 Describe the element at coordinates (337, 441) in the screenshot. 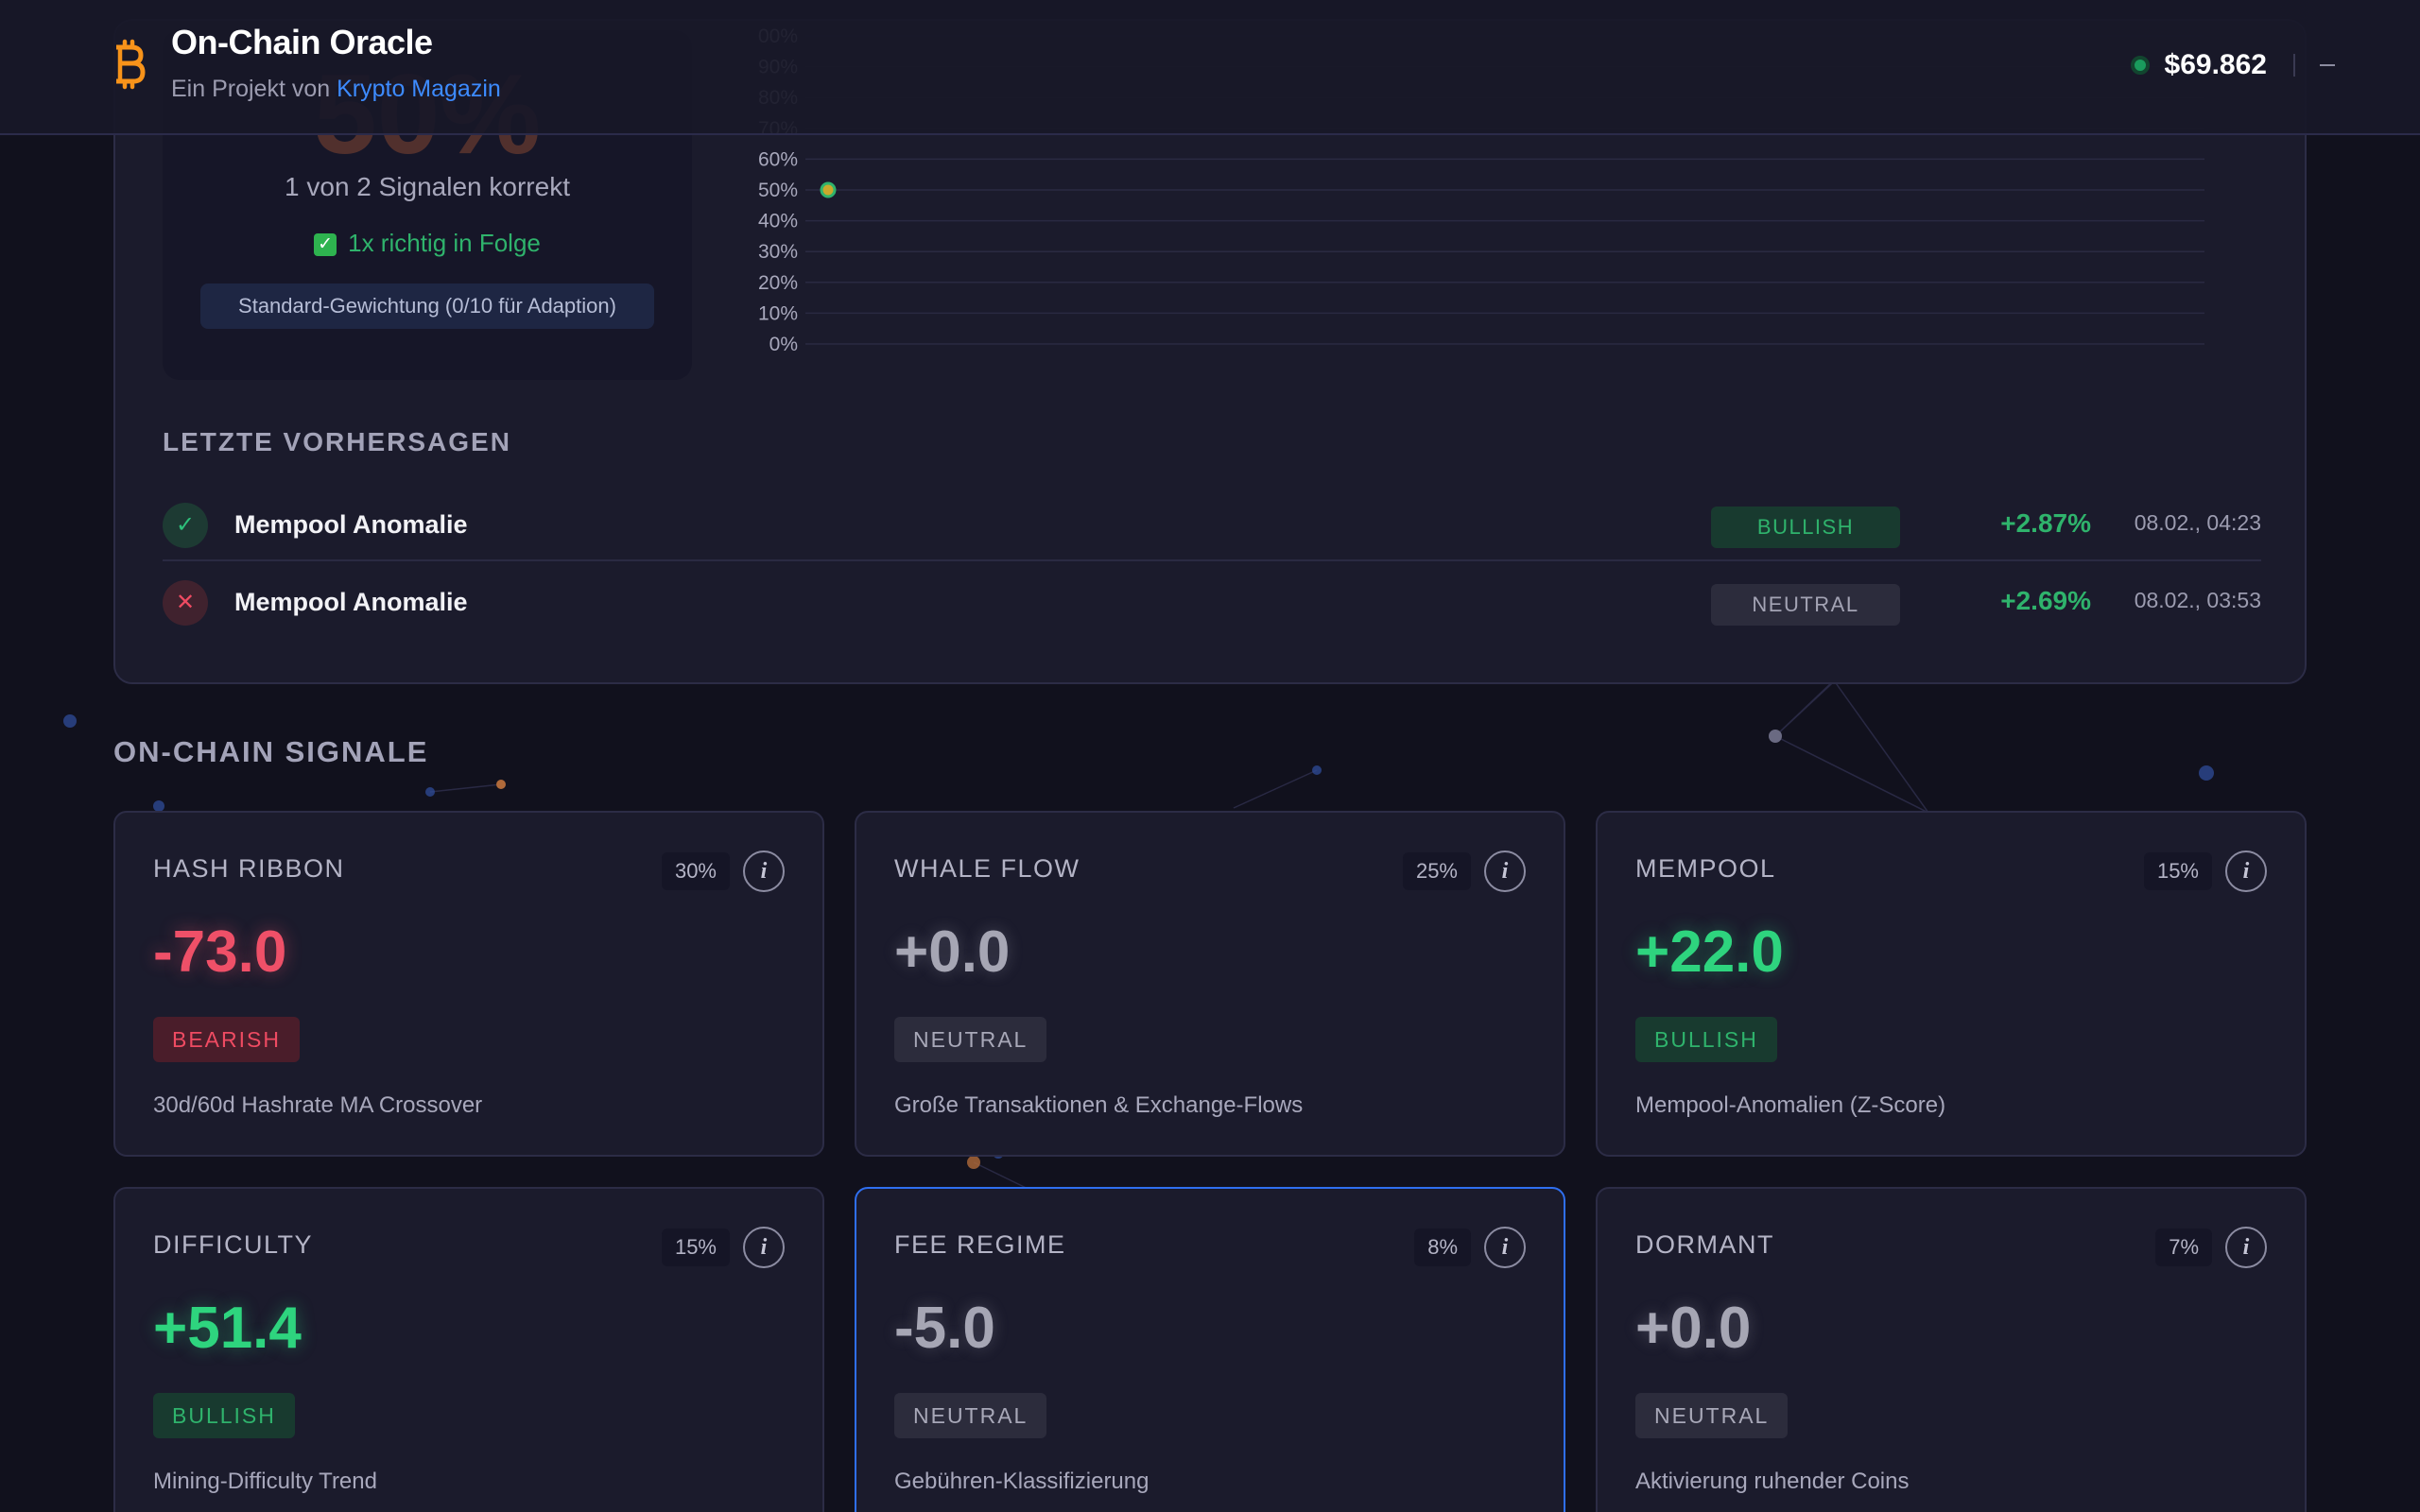

I see `recent-predictions-heading: LETZTE VORHERSAGEN` at that location.